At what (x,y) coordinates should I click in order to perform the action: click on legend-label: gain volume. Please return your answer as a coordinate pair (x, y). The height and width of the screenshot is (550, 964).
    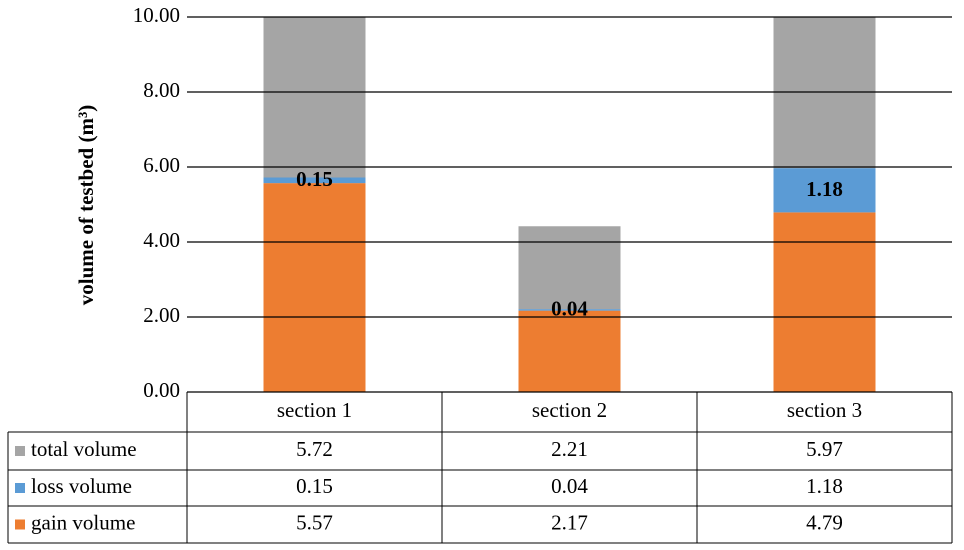
    Looking at the image, I should click on (83, 522).